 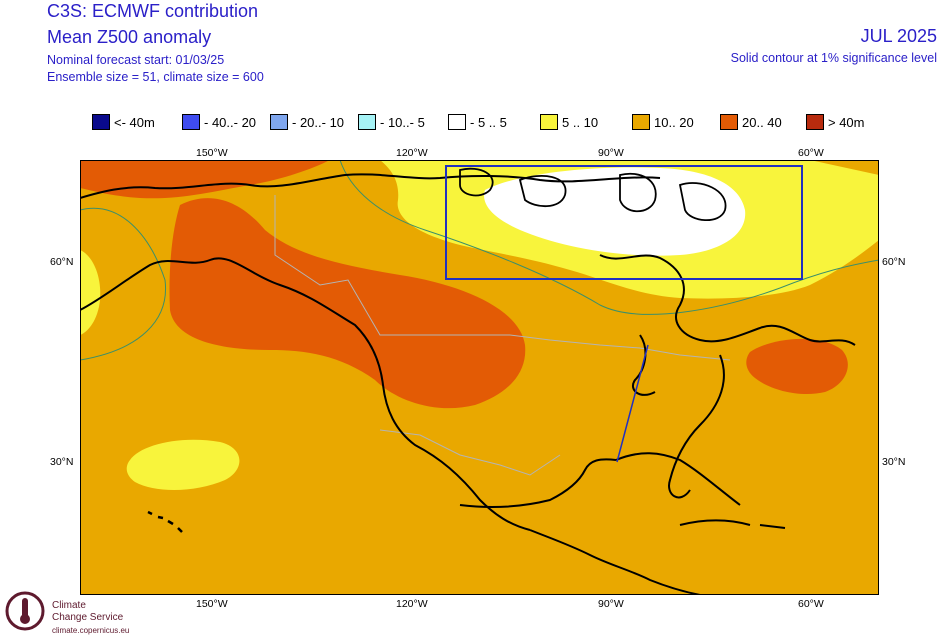 I want to click on lon-label-top: 90°W, so click(x=611, y=153).